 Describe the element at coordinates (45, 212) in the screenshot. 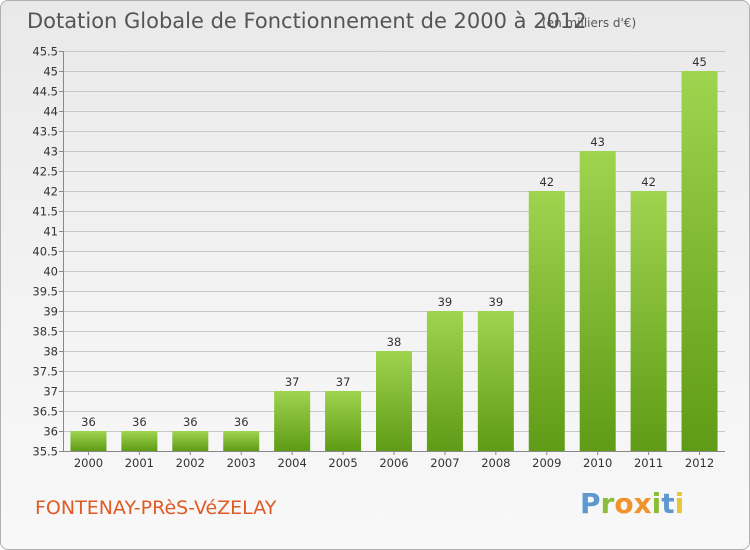

I see `y-tick-label: 41.5` at that location.